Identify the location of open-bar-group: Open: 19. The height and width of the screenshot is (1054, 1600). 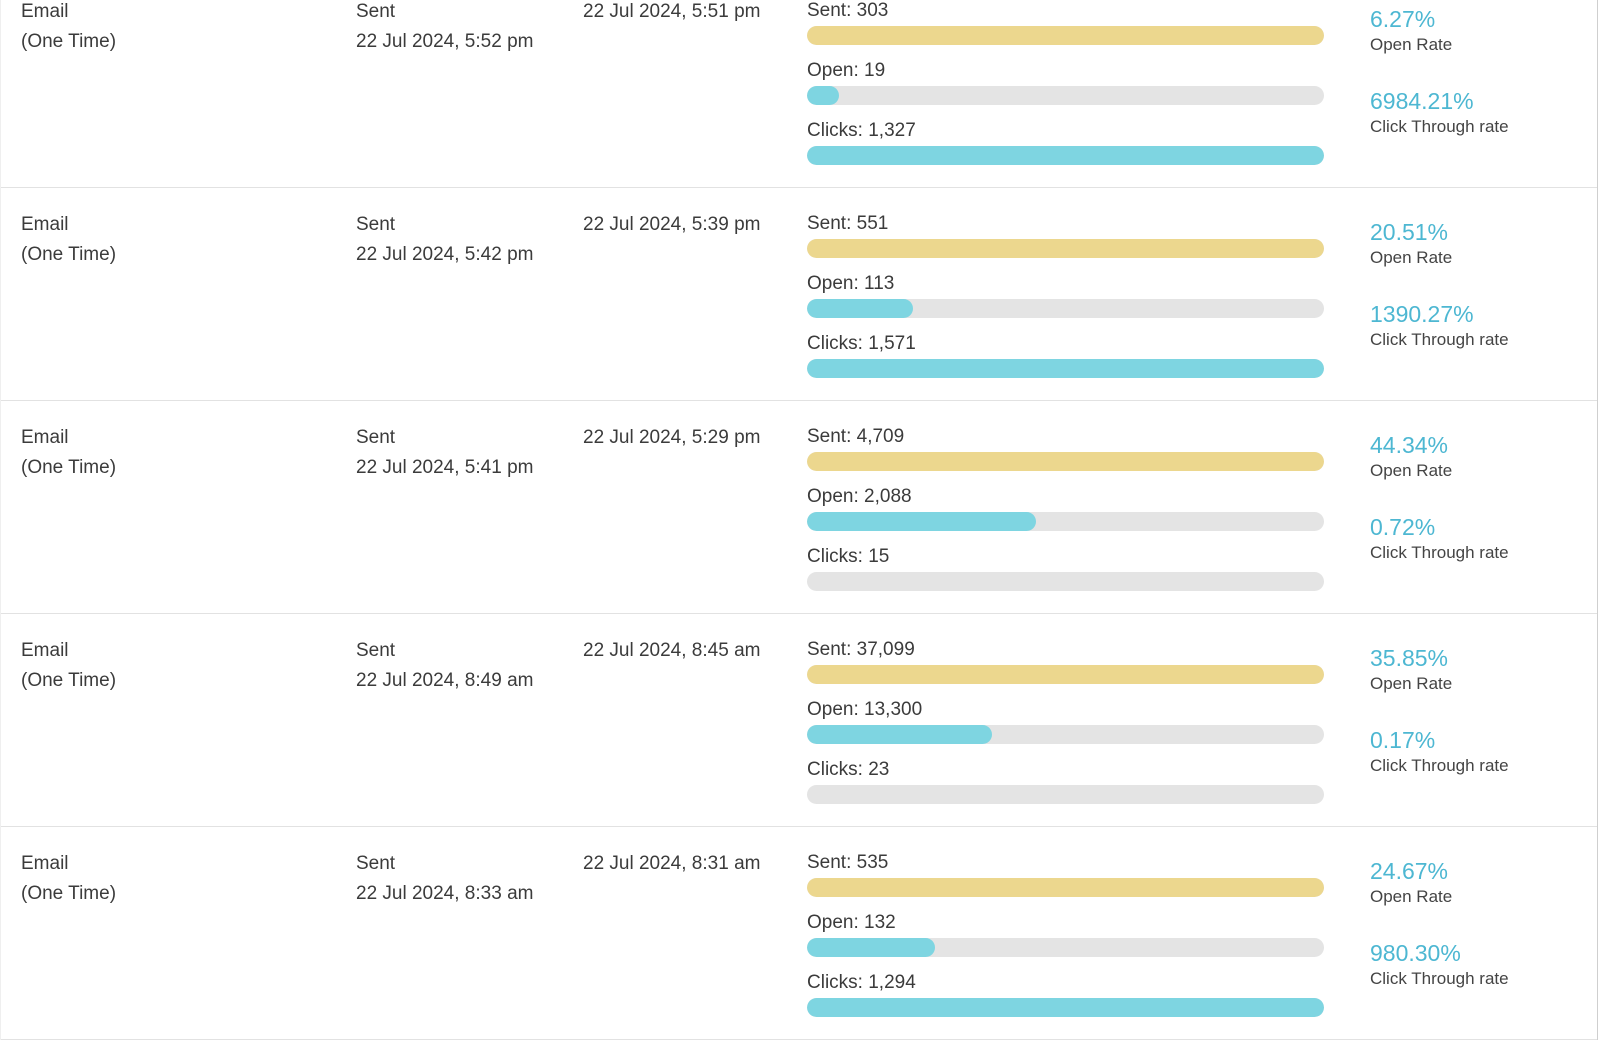
(1065, 82).